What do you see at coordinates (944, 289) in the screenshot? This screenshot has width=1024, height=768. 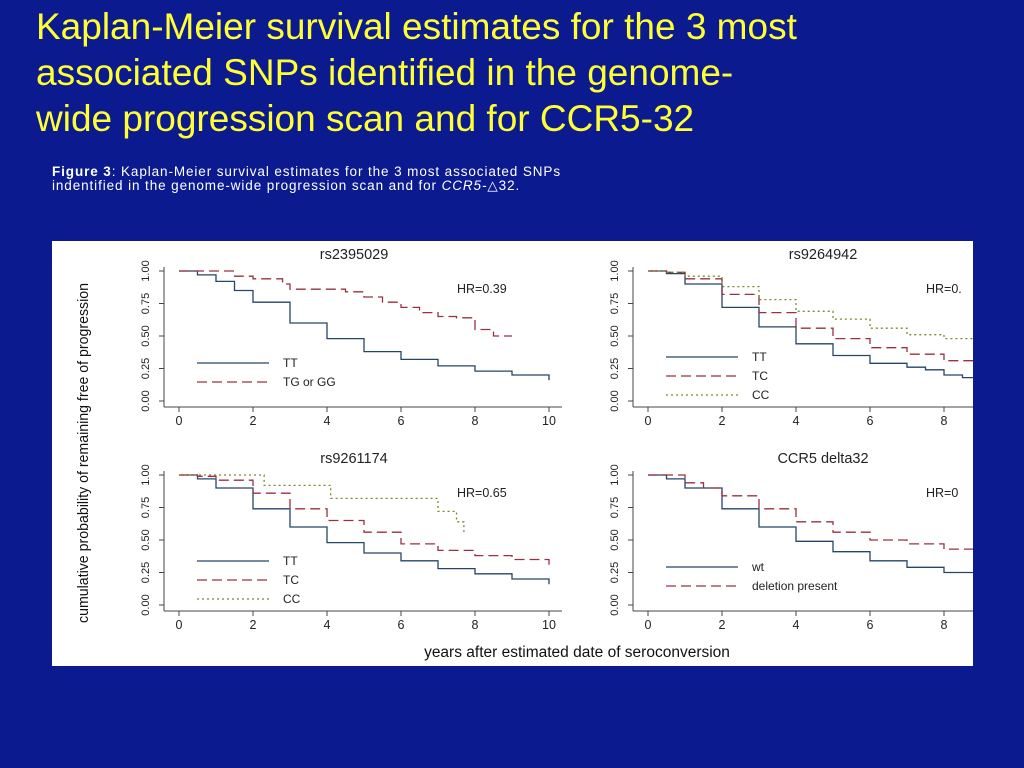 I see `hazard-ratio-label: HR=0.` at bounding box center [944, 289].